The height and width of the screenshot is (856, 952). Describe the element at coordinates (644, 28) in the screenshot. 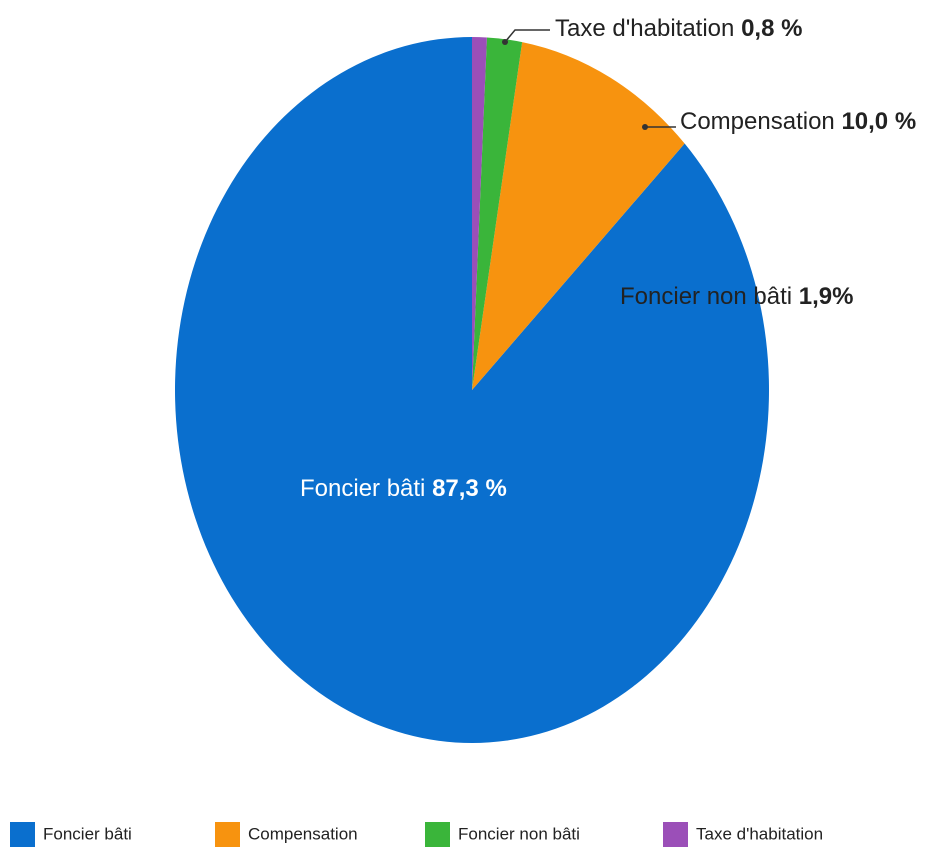

I see `slice-label-name: Taxe d'habitation` at that location.